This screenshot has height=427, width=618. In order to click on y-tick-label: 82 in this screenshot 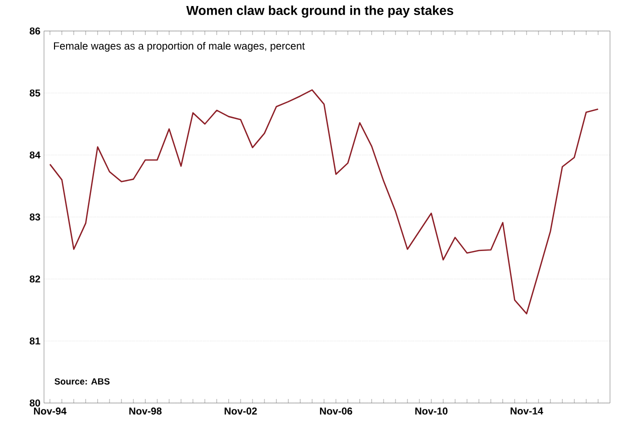, I will do `click(35, 279)`.